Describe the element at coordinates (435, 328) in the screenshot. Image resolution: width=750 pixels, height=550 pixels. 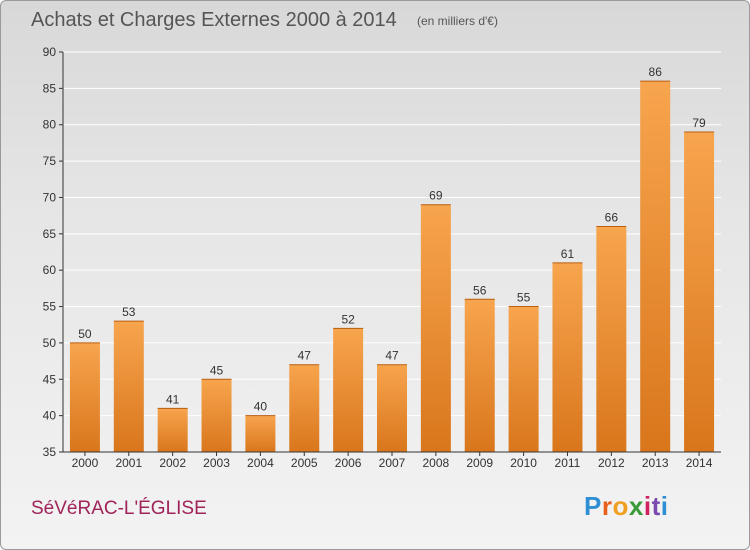
I see `bar-2008` at that location.